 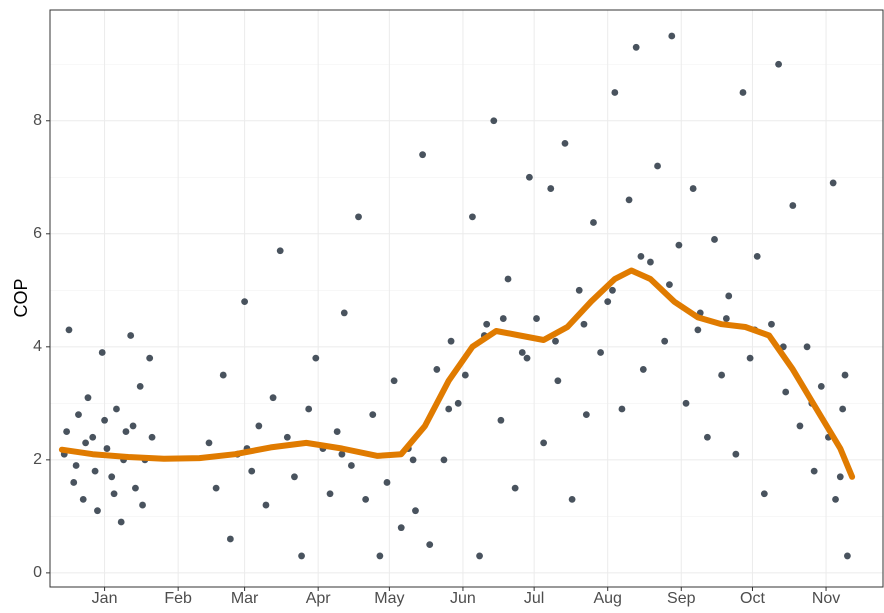 I want to click on x-tick-label: Apr, so click(x=319, y=598).